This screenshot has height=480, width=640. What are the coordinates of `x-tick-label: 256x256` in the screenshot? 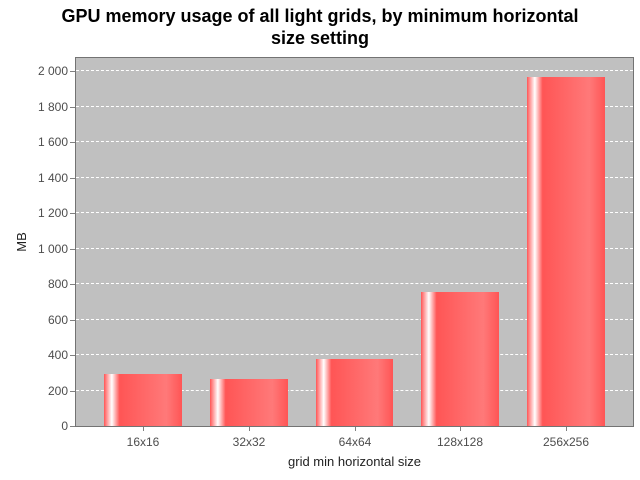 It's located at (566, 442).